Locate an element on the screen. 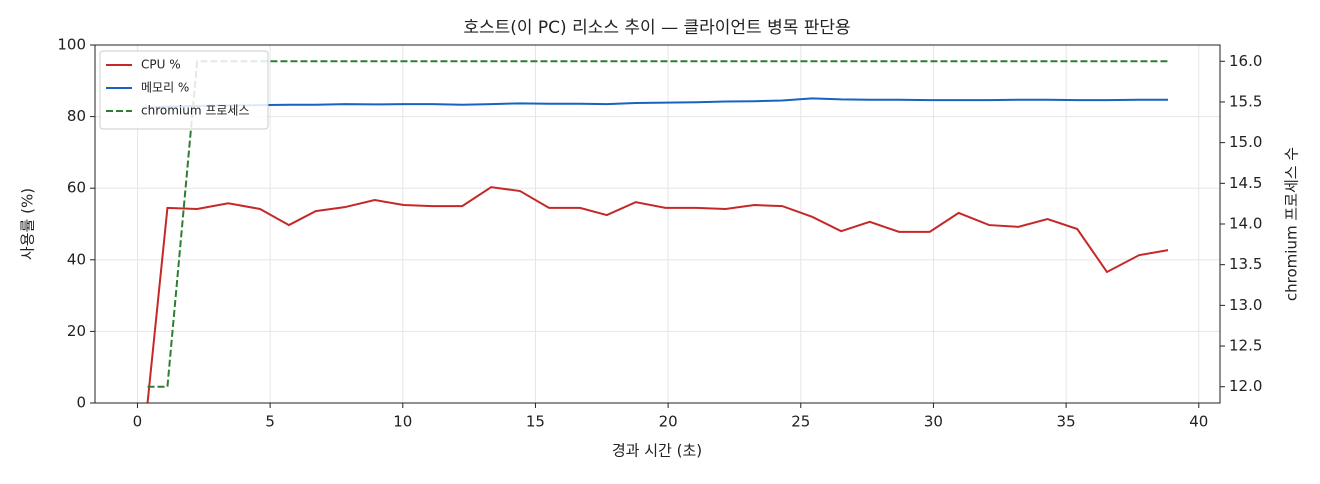 This screenshot has width=1320, height=484. y2-tick-label: 15.5 is located at coordinates (1245, 101).